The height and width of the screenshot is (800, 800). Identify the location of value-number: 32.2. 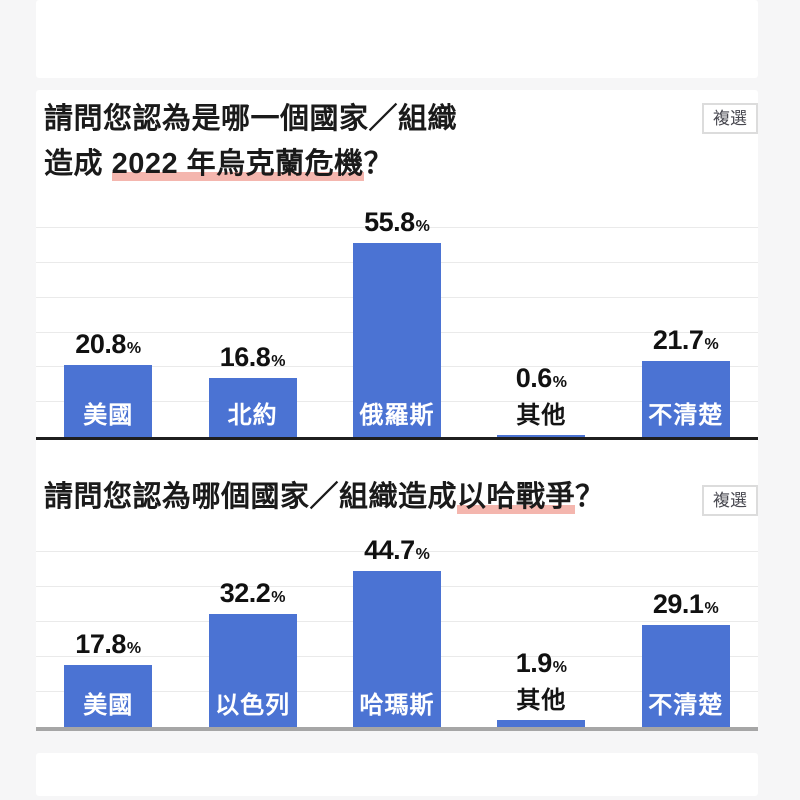
(245, 593).